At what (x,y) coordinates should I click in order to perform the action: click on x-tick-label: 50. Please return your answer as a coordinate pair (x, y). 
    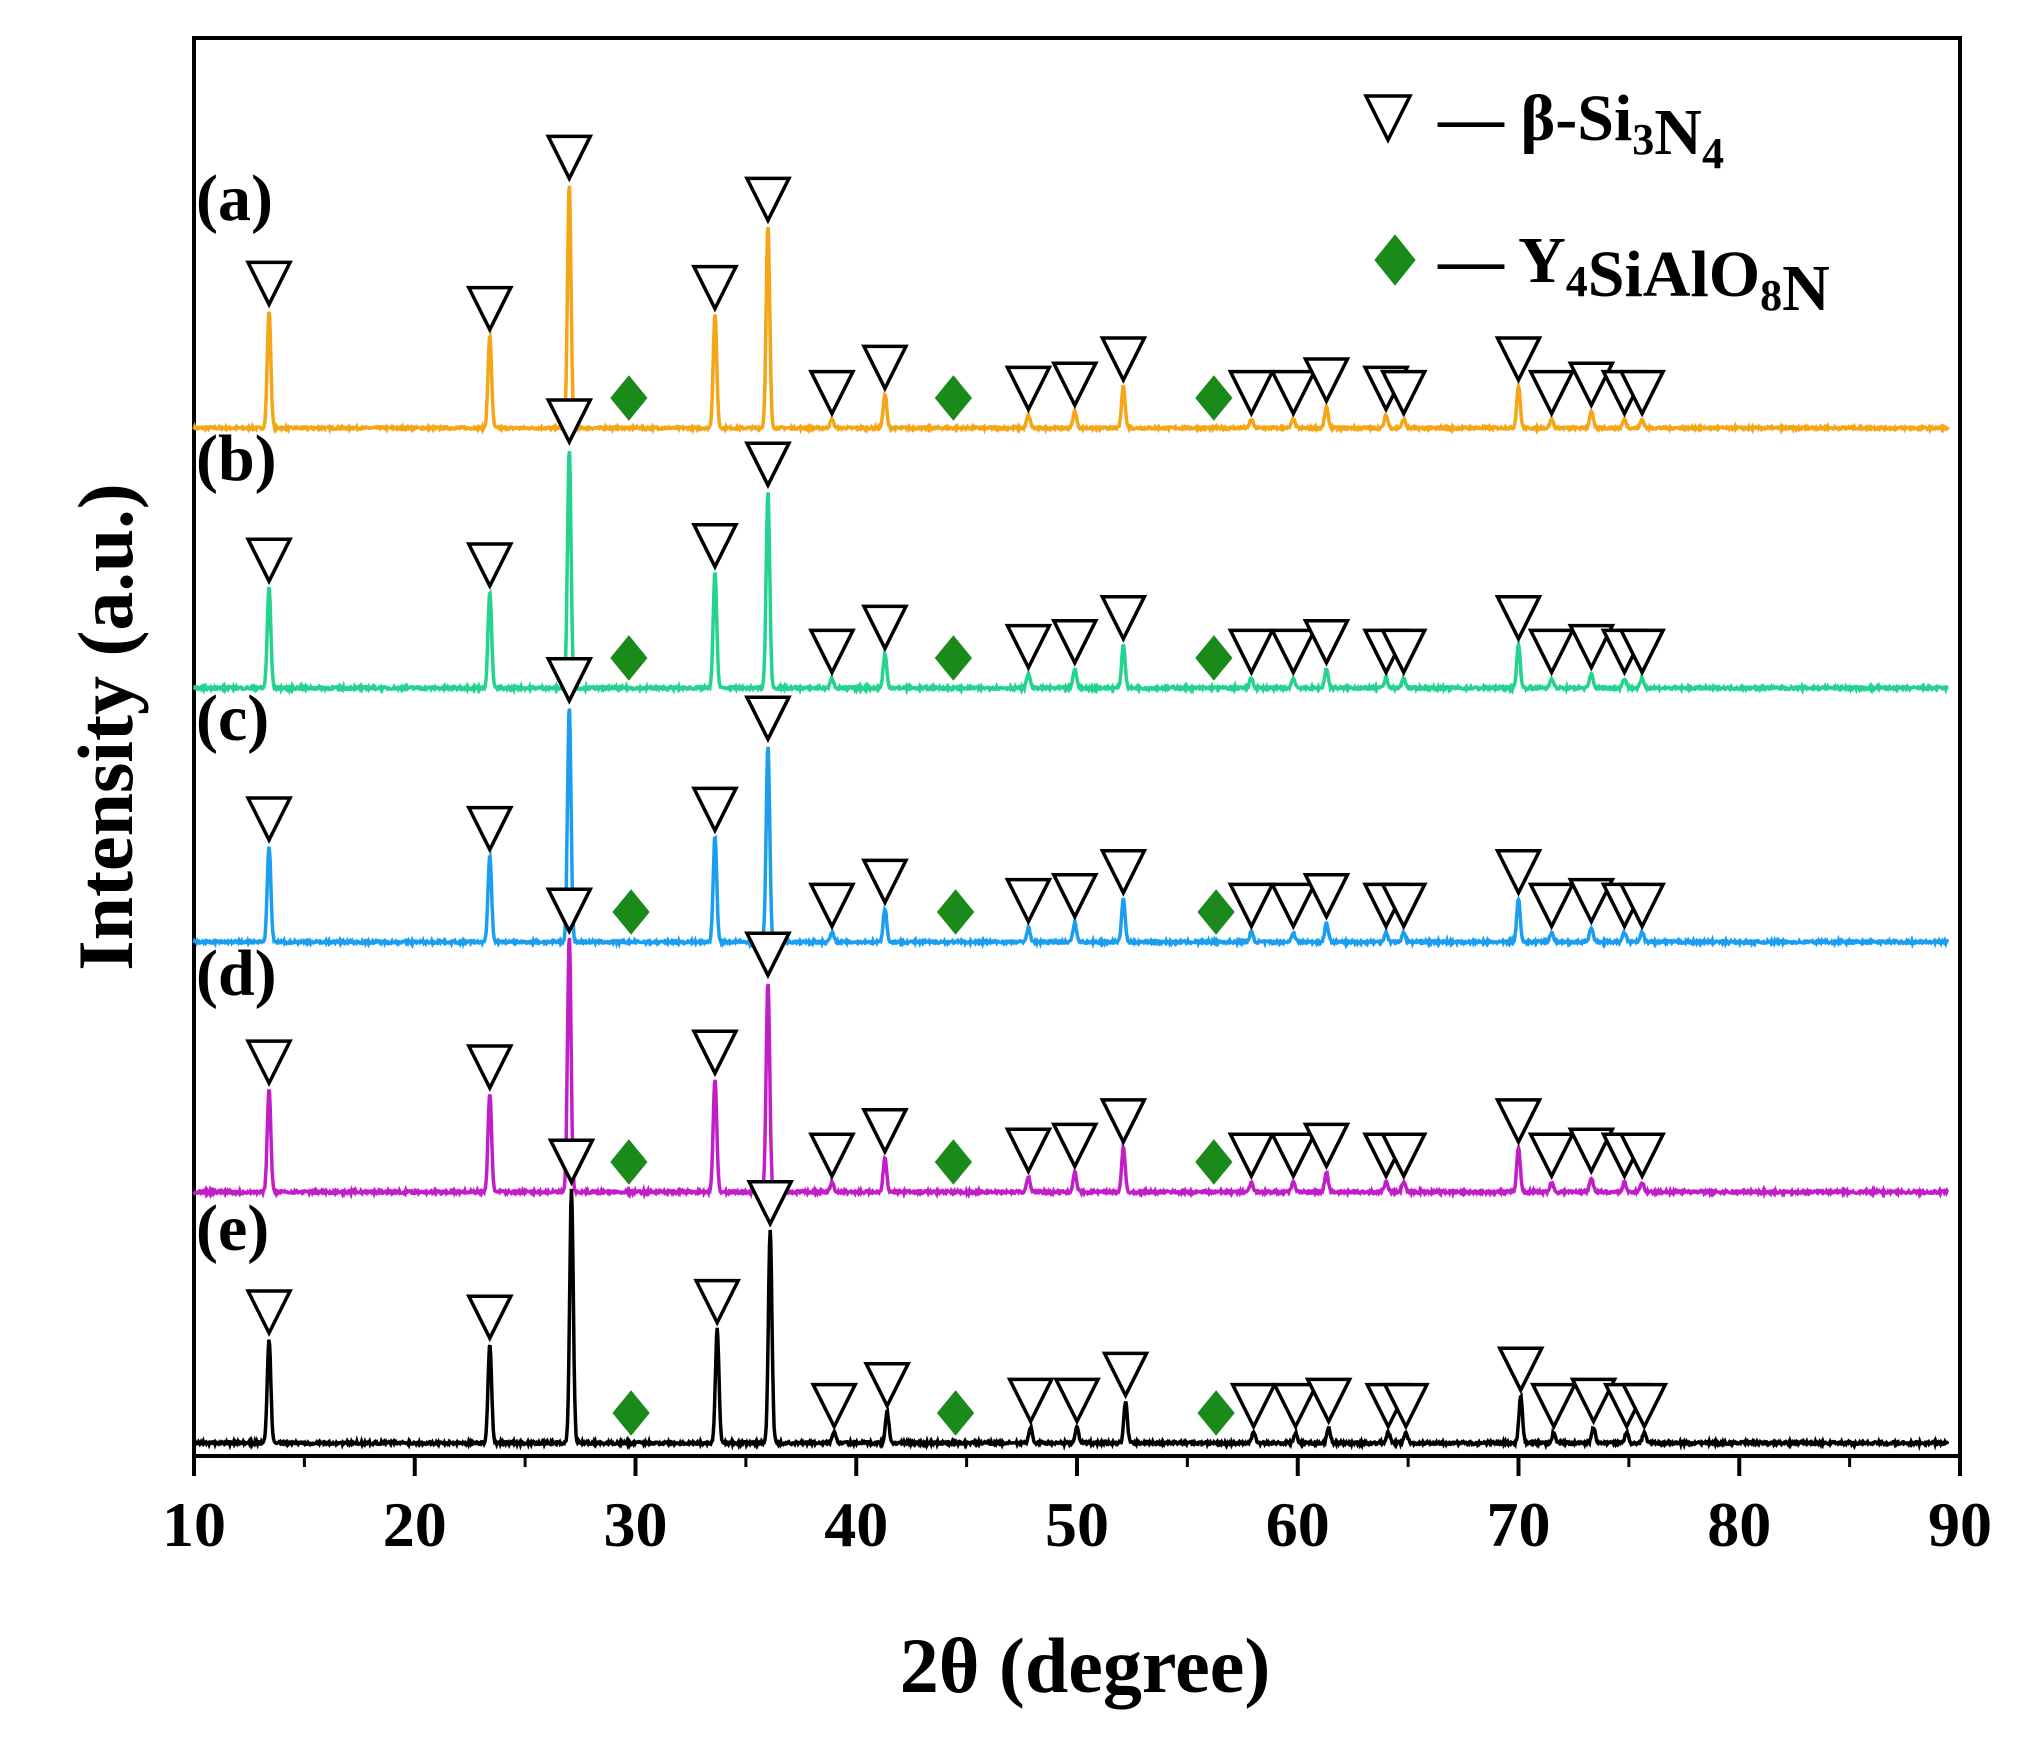
    Looking at the image, I should click on (1077, 1524).